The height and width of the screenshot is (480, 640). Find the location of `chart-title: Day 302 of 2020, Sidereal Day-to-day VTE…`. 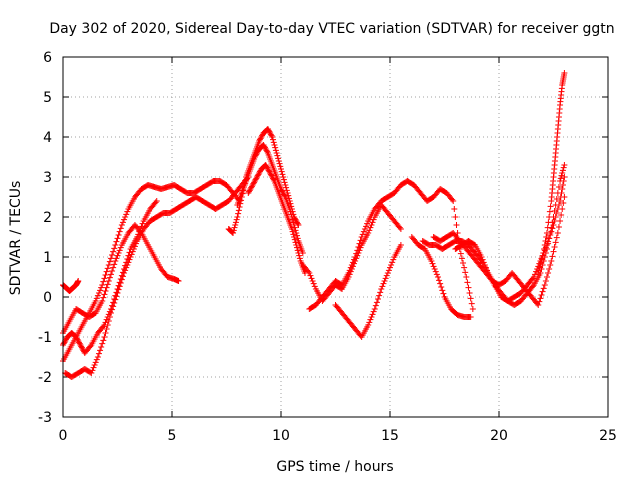

chart-title: Day 302 of 2020, Sidereal Day-to-day VTE… is located at coordinates (331, 29).